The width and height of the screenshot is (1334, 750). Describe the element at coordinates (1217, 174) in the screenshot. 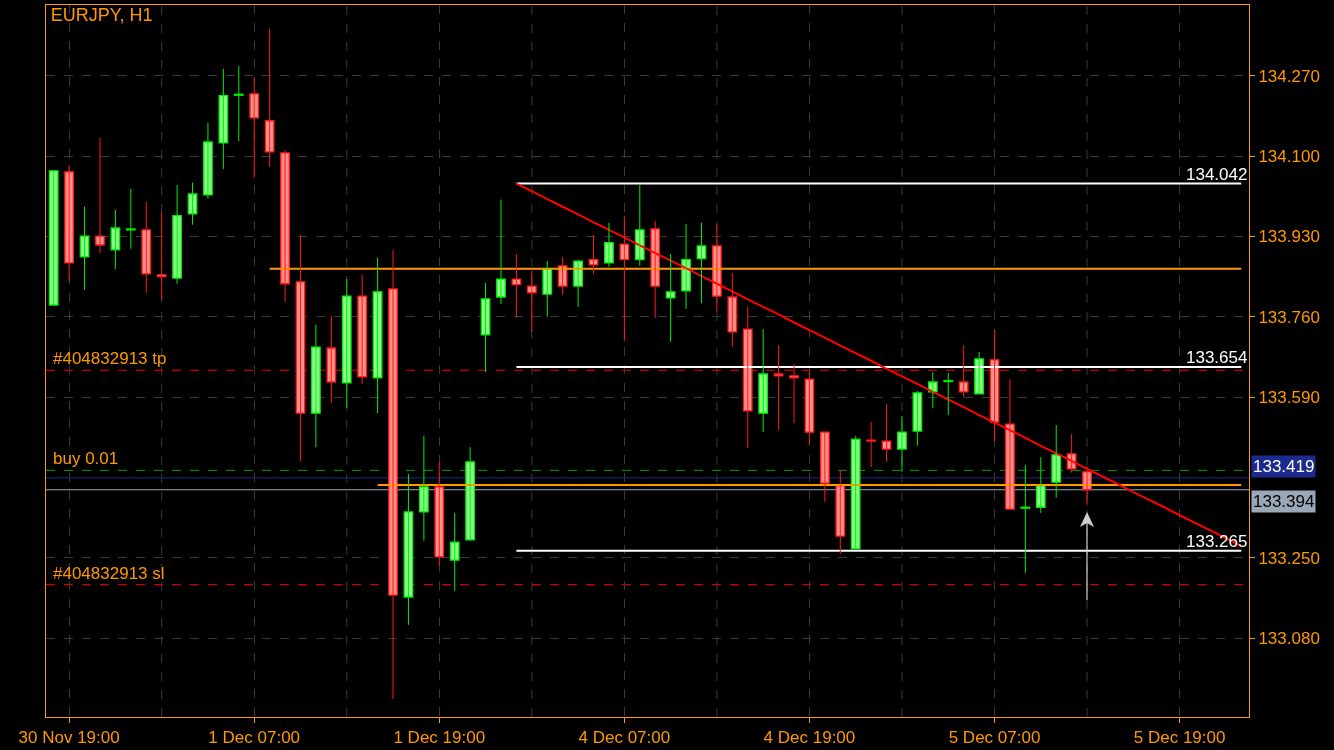

I see `annotation: 134.042` at that location.